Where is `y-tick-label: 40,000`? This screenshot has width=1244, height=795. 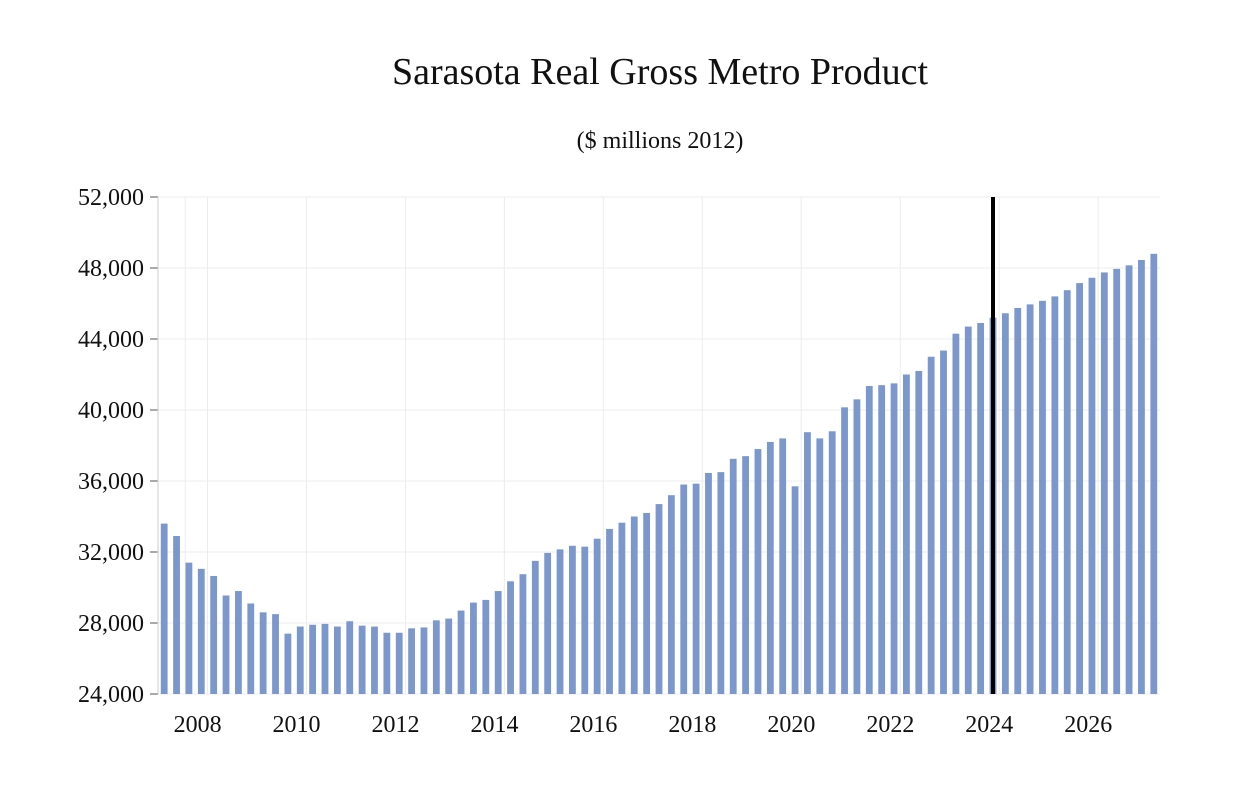 y-tick-label: 40,000 is located at coordinates (111, 411).